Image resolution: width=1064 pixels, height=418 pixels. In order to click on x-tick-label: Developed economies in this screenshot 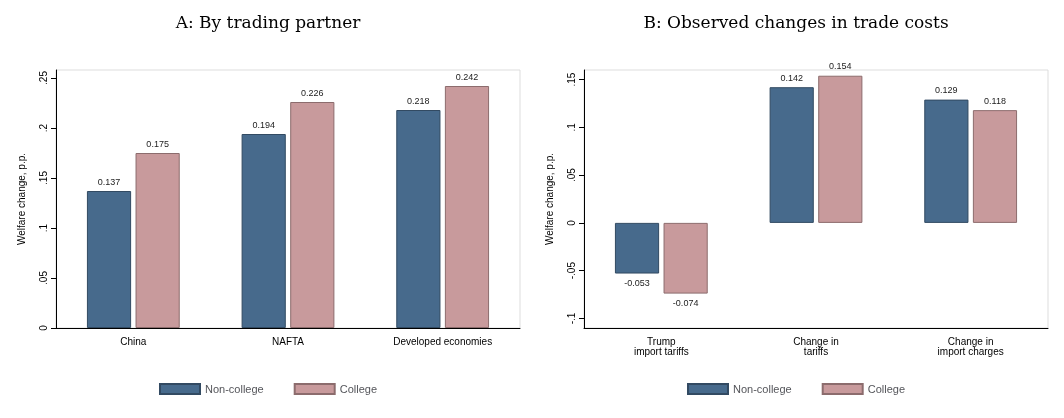, I will do `click(443, 341)`.